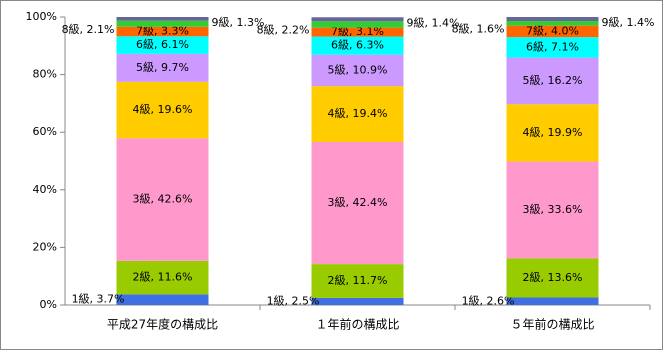 This screenshot has height=354, width=663. I want to click on data-label: 2級, 13.6%, so click(553, 277).